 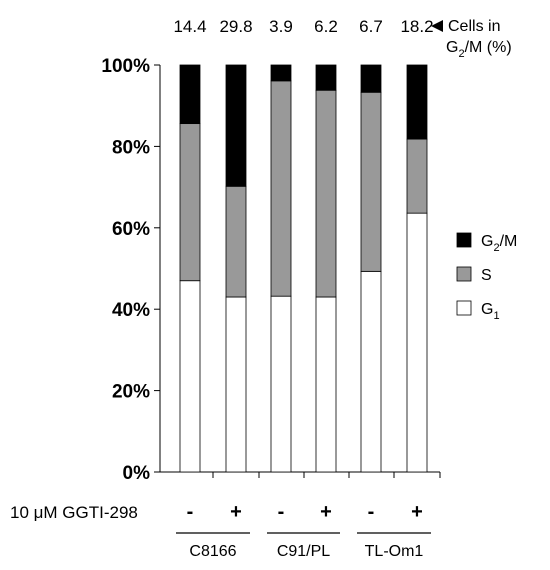 I want to click on y-tick-label: 80%, so click(x=131, y=147).